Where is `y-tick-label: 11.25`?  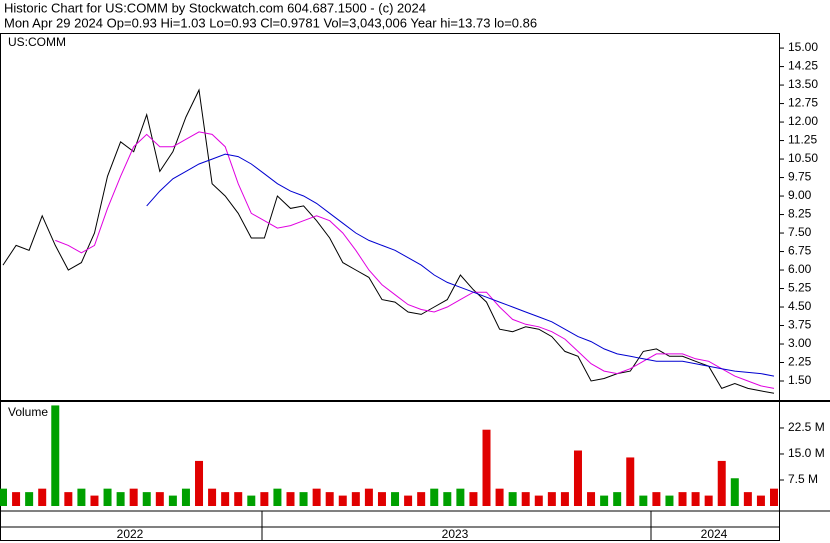
y-tick-label: 11.25 is located at coordinates (802, 140).